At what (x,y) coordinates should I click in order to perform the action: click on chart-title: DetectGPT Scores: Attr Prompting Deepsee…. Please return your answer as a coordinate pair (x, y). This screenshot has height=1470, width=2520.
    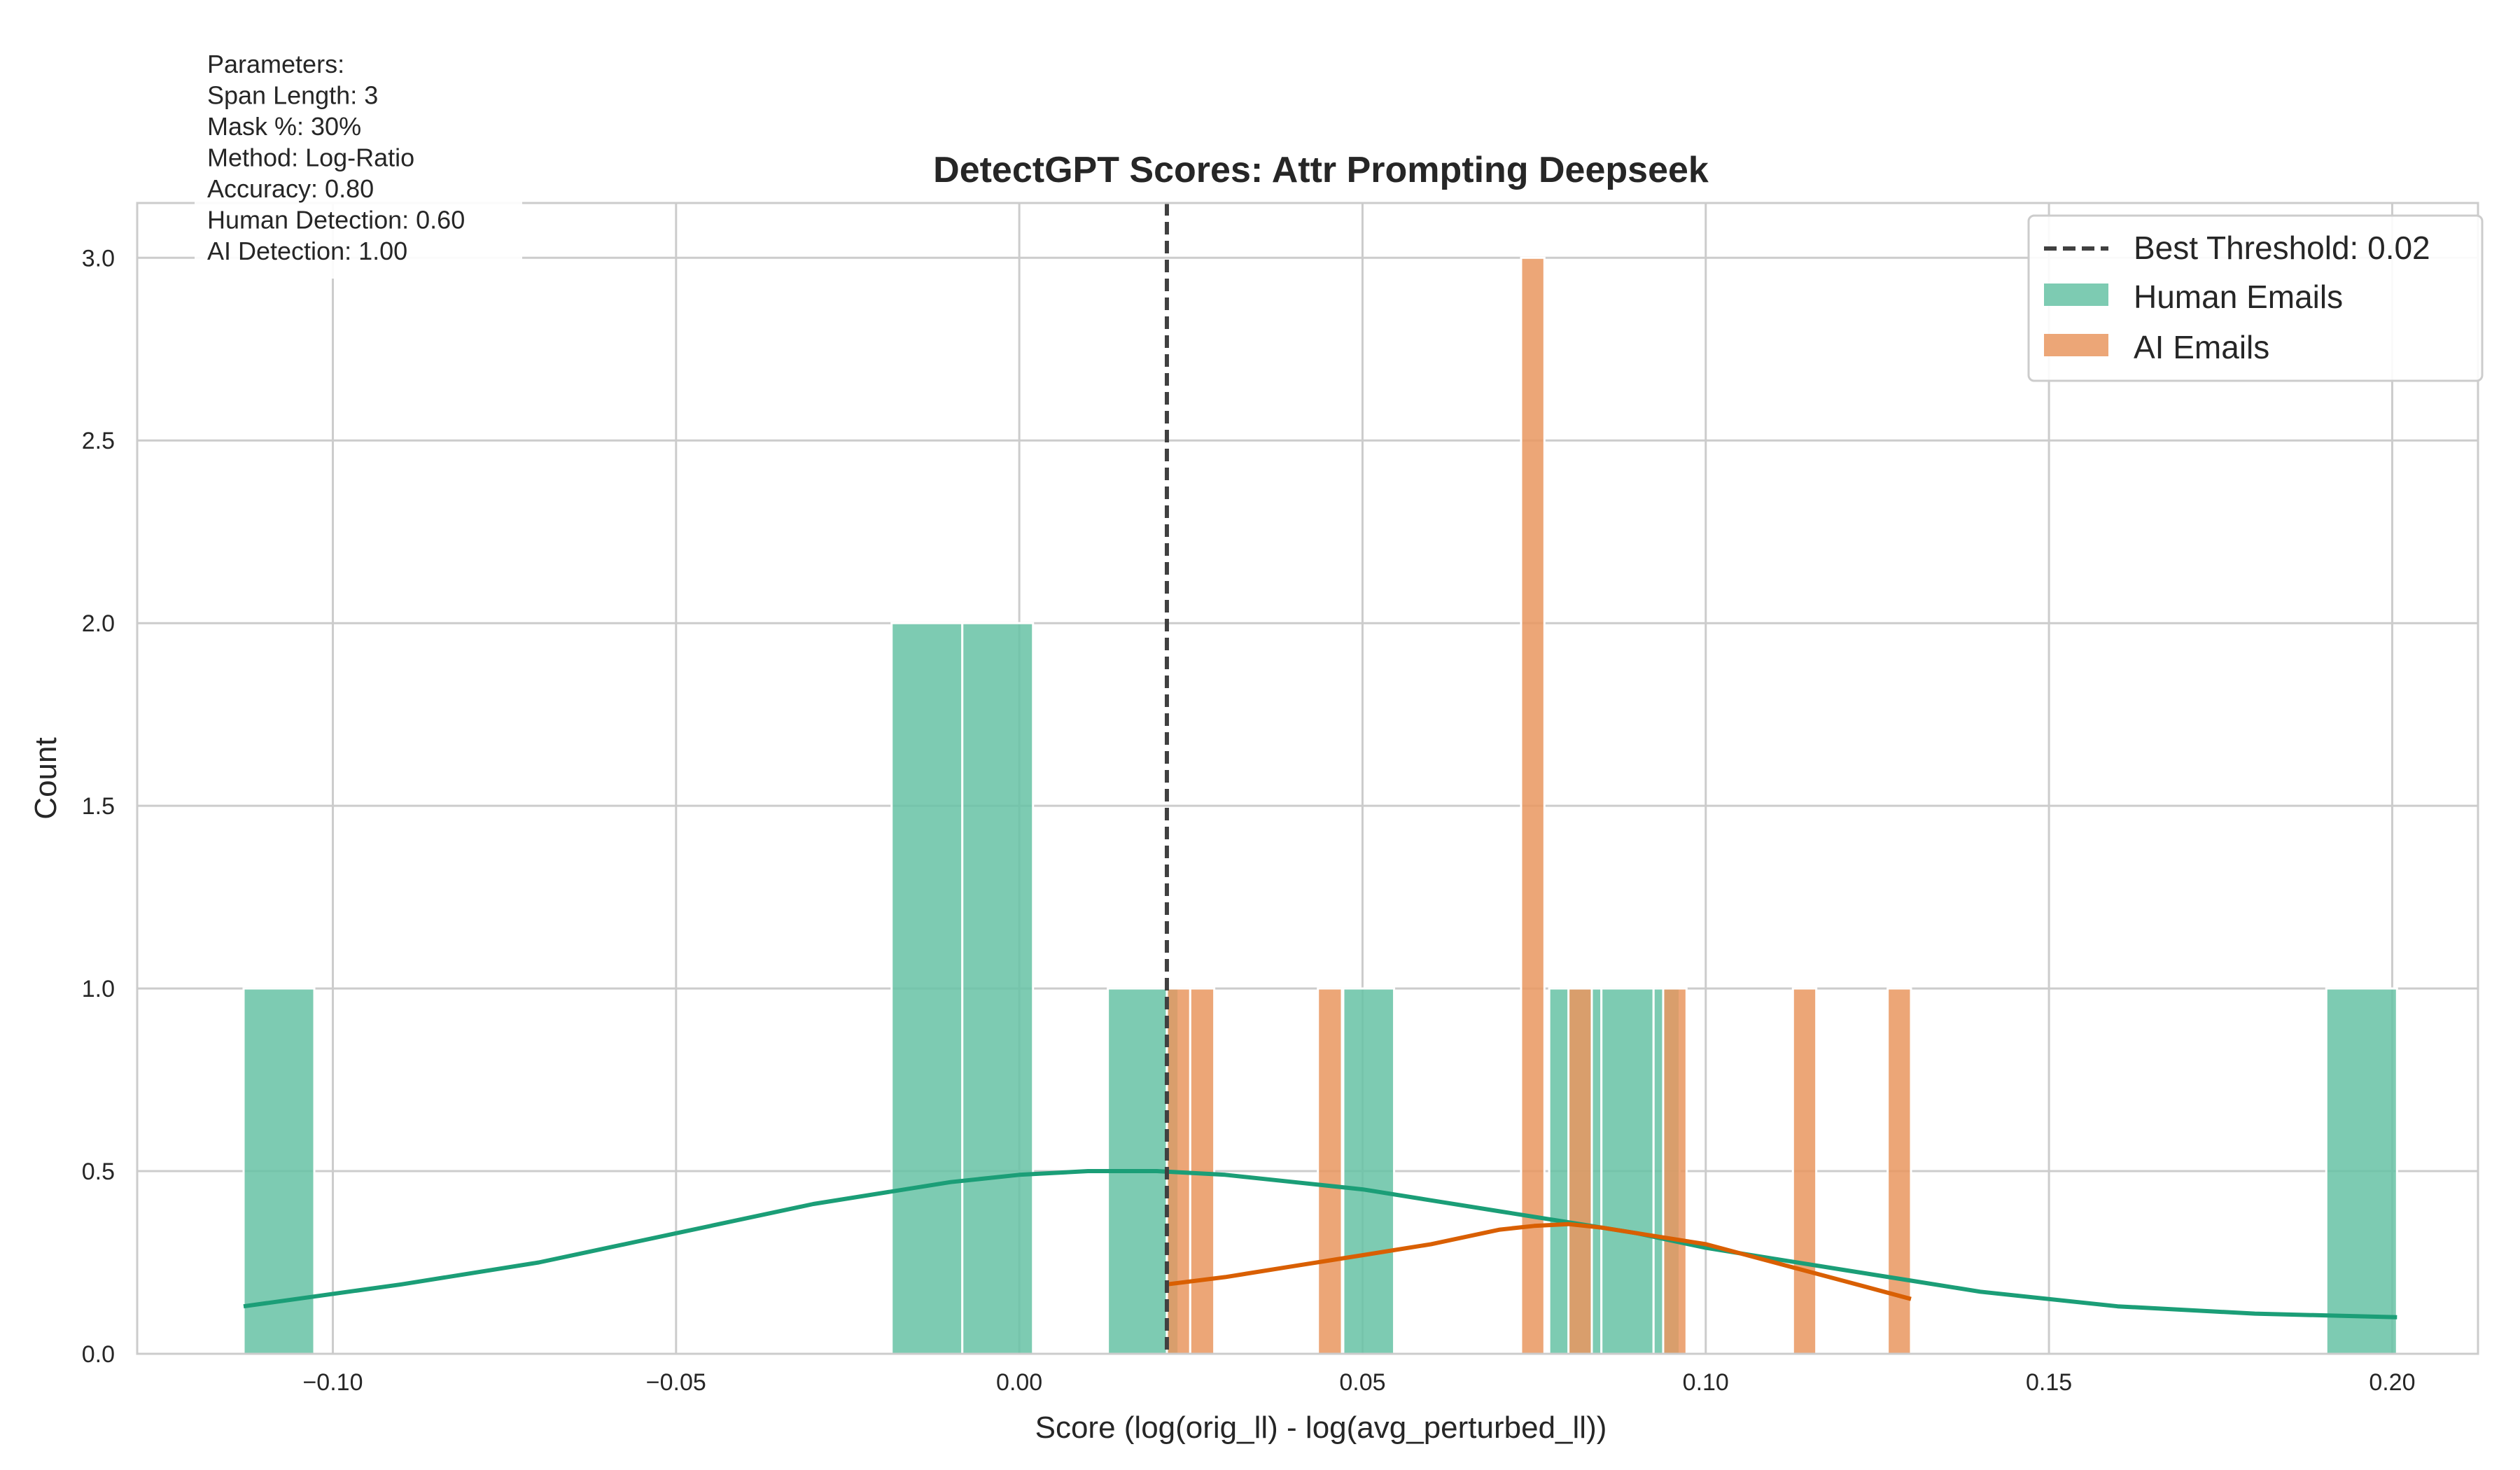
    Looking at the image, I should click on (1321, 170).